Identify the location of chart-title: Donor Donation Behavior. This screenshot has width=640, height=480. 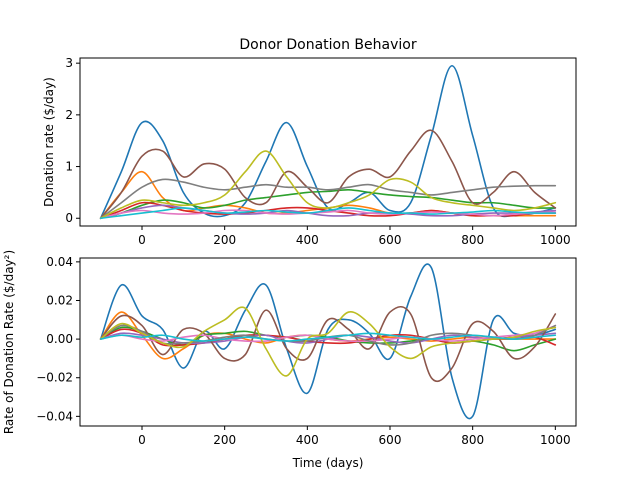
(327, 45).